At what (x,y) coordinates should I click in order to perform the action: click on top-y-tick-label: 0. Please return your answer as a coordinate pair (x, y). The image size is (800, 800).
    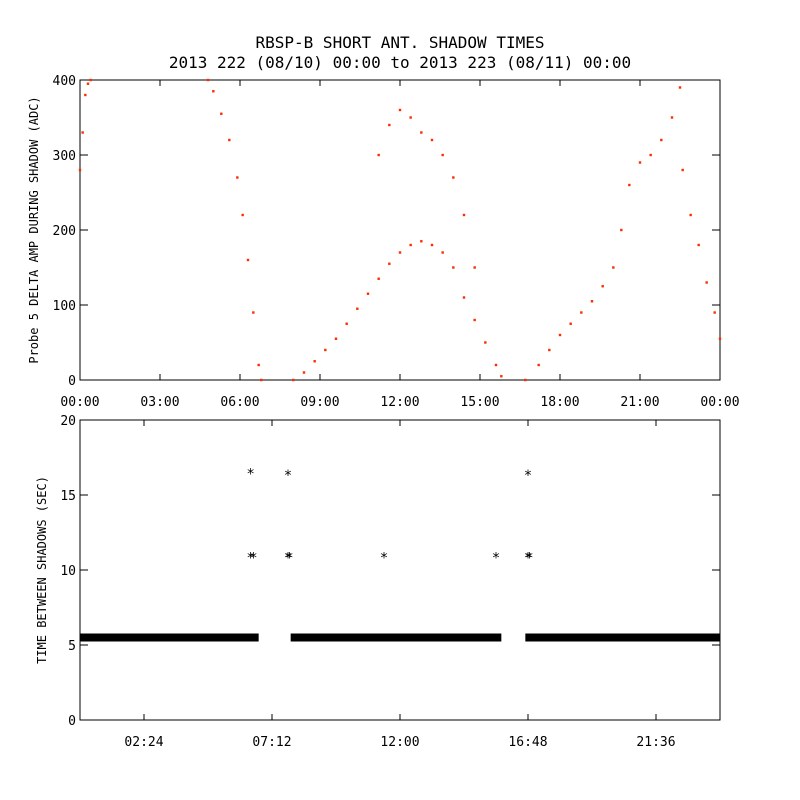
    Looking at the image, I should click on (72, 381).